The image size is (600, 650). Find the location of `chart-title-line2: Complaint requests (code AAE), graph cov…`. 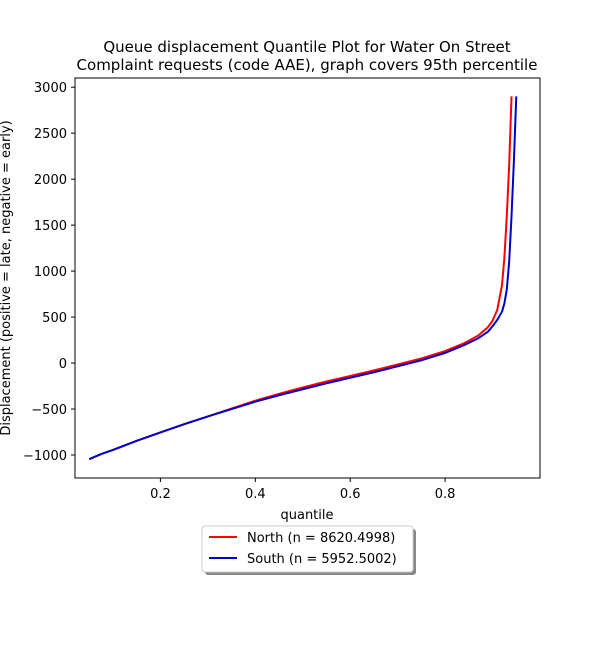

chart-title-line2: Complaint requests (code AAE), graph cov… is located at coordinates (307, 65).